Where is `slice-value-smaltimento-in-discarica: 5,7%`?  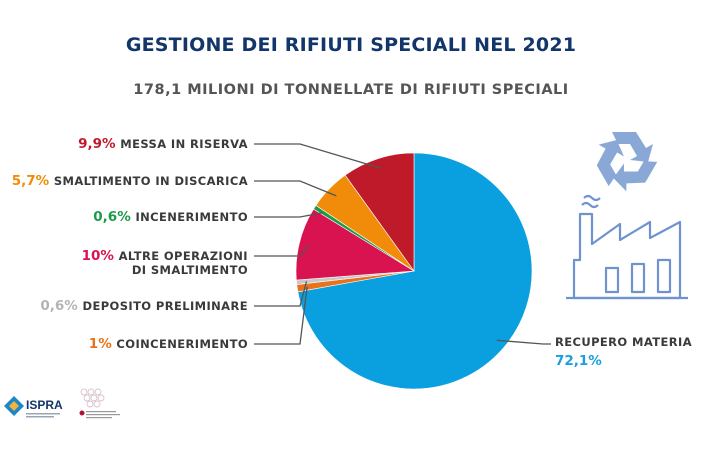
slice-value-smaltimento-in-discarica: 5,7% is located at coordinates (33, 181).